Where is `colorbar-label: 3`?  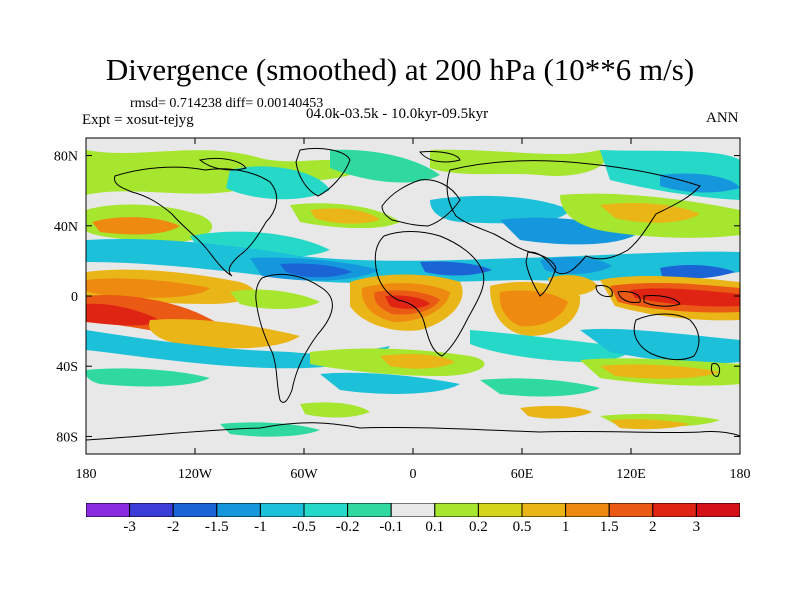
colorbar-label: 3 is located at coordinates (696, 527).